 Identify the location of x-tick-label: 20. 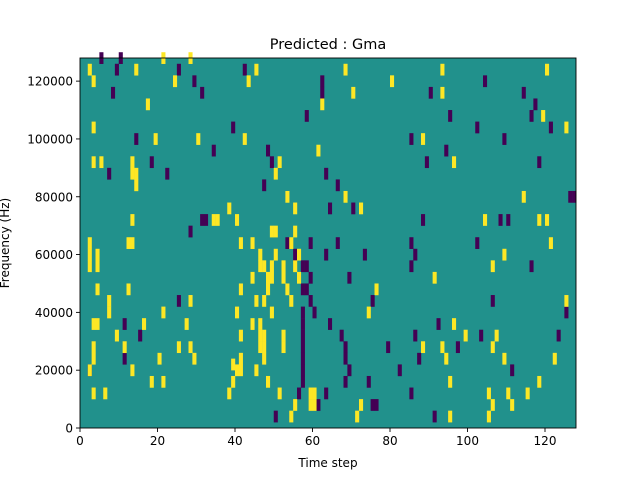
(157, 441).